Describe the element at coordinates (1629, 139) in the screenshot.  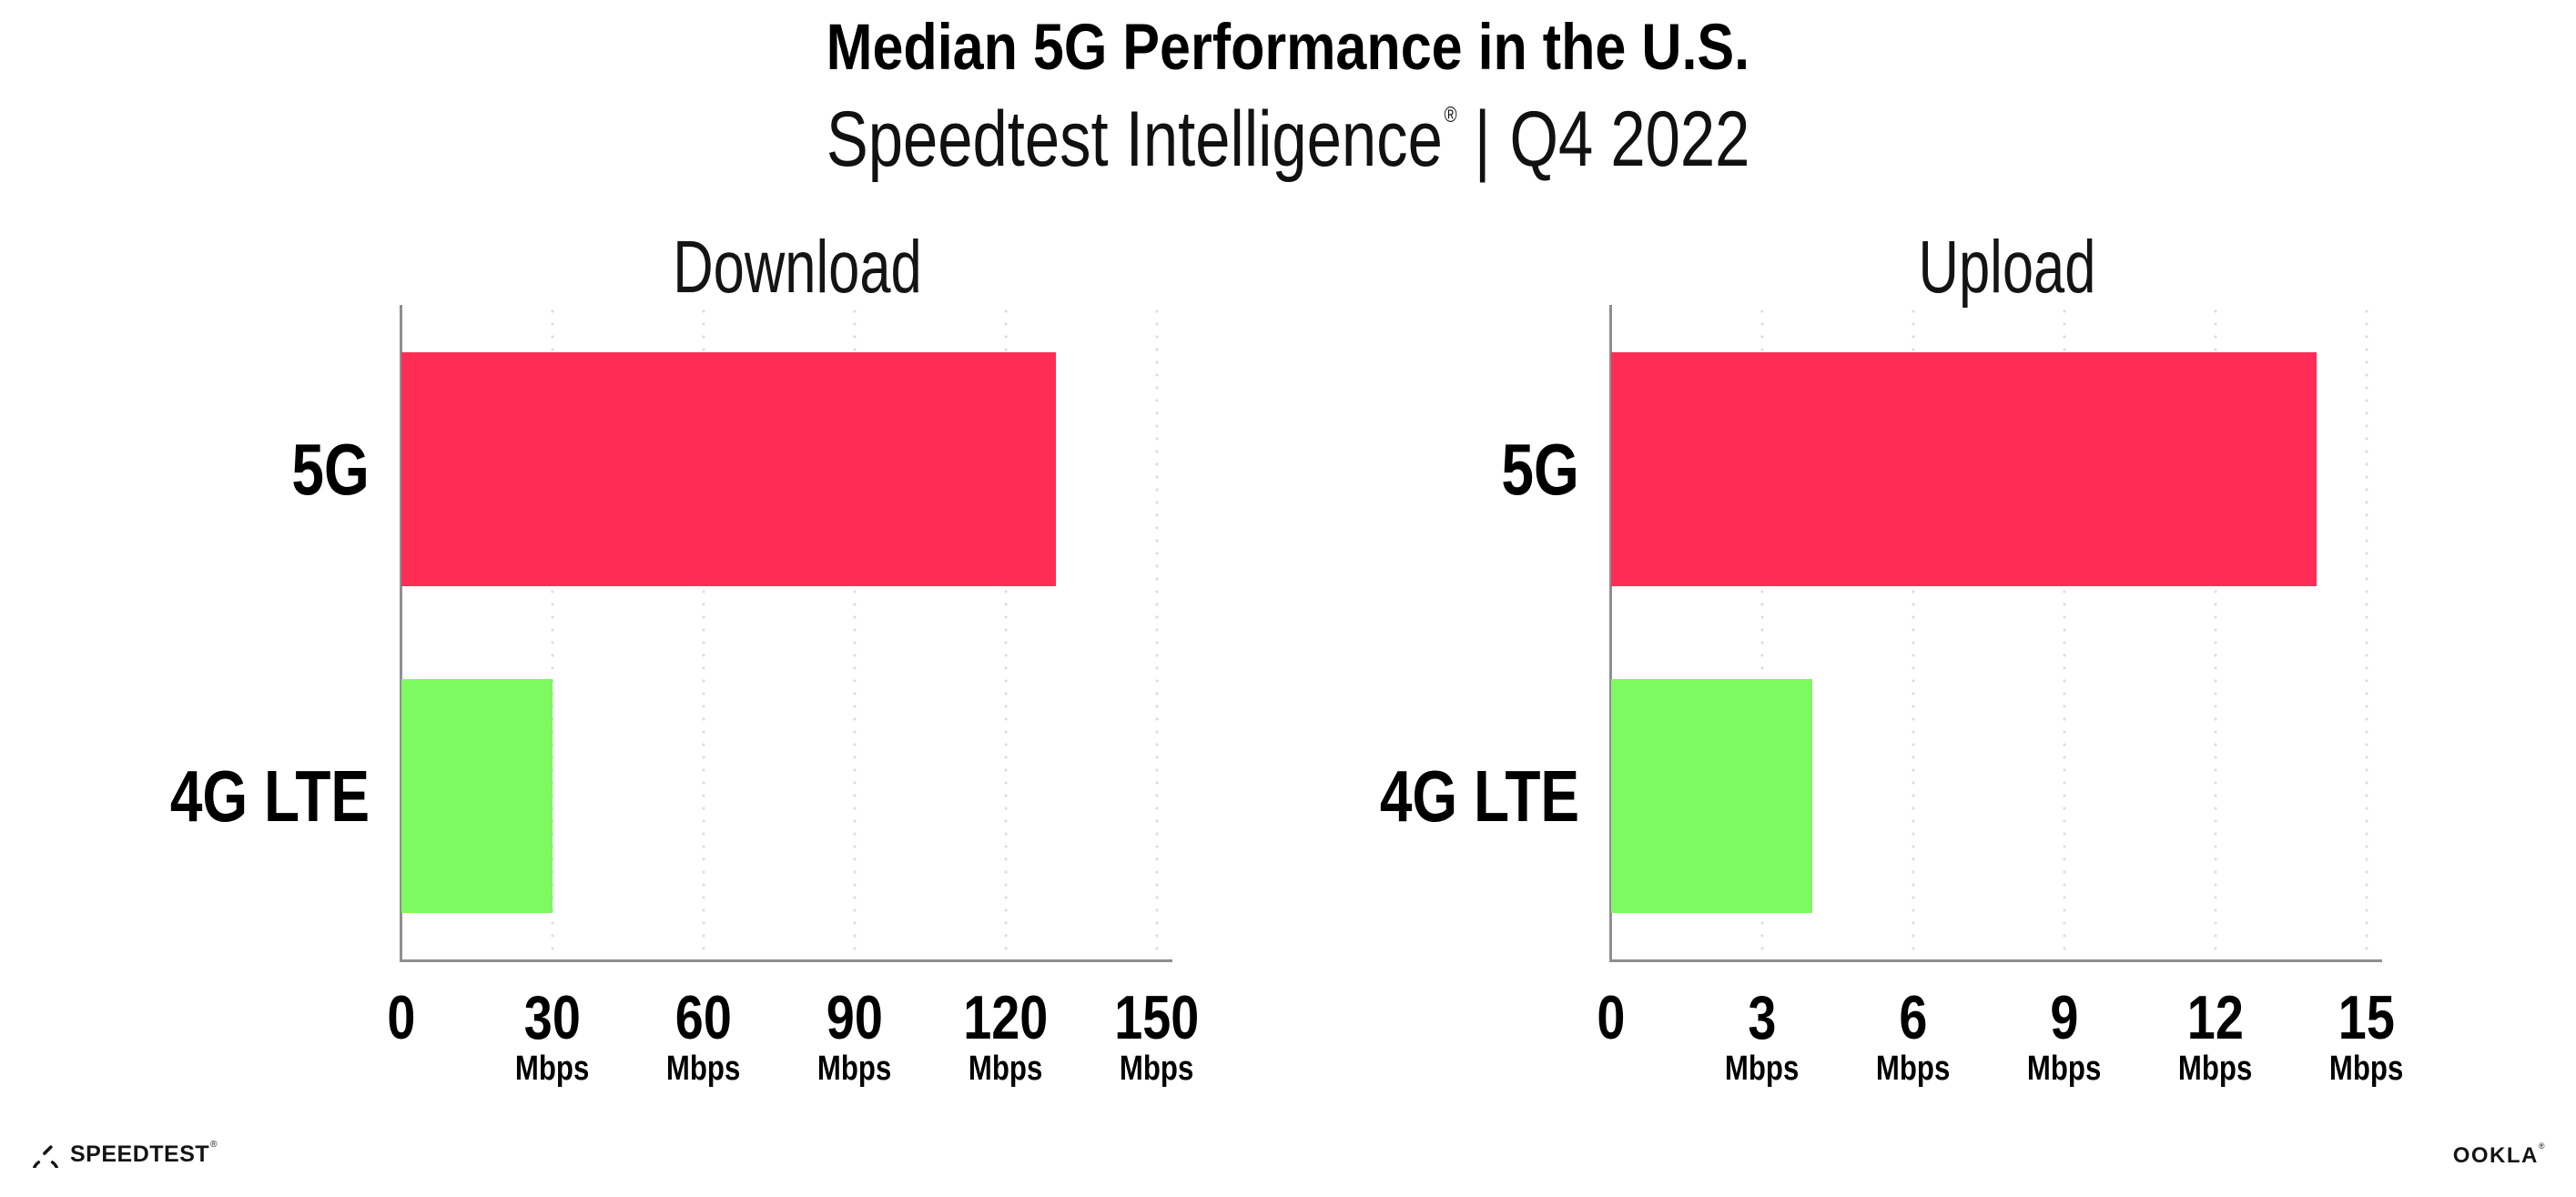
I see `subtitle-period: Q4 2022` at that location.